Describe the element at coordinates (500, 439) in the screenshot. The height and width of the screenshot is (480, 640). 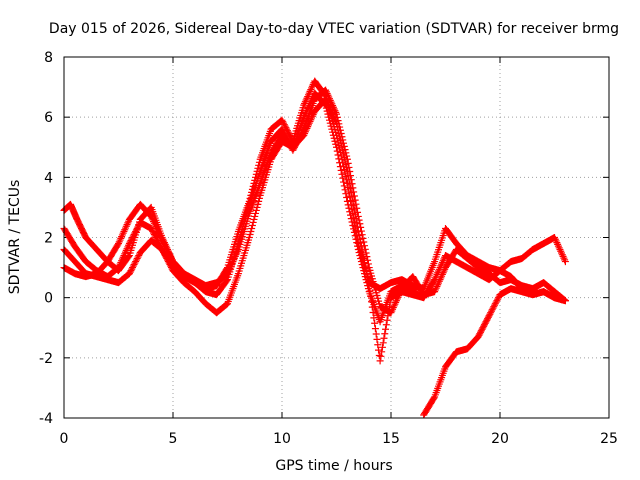
I see `x-tick-label: 20` at that location.